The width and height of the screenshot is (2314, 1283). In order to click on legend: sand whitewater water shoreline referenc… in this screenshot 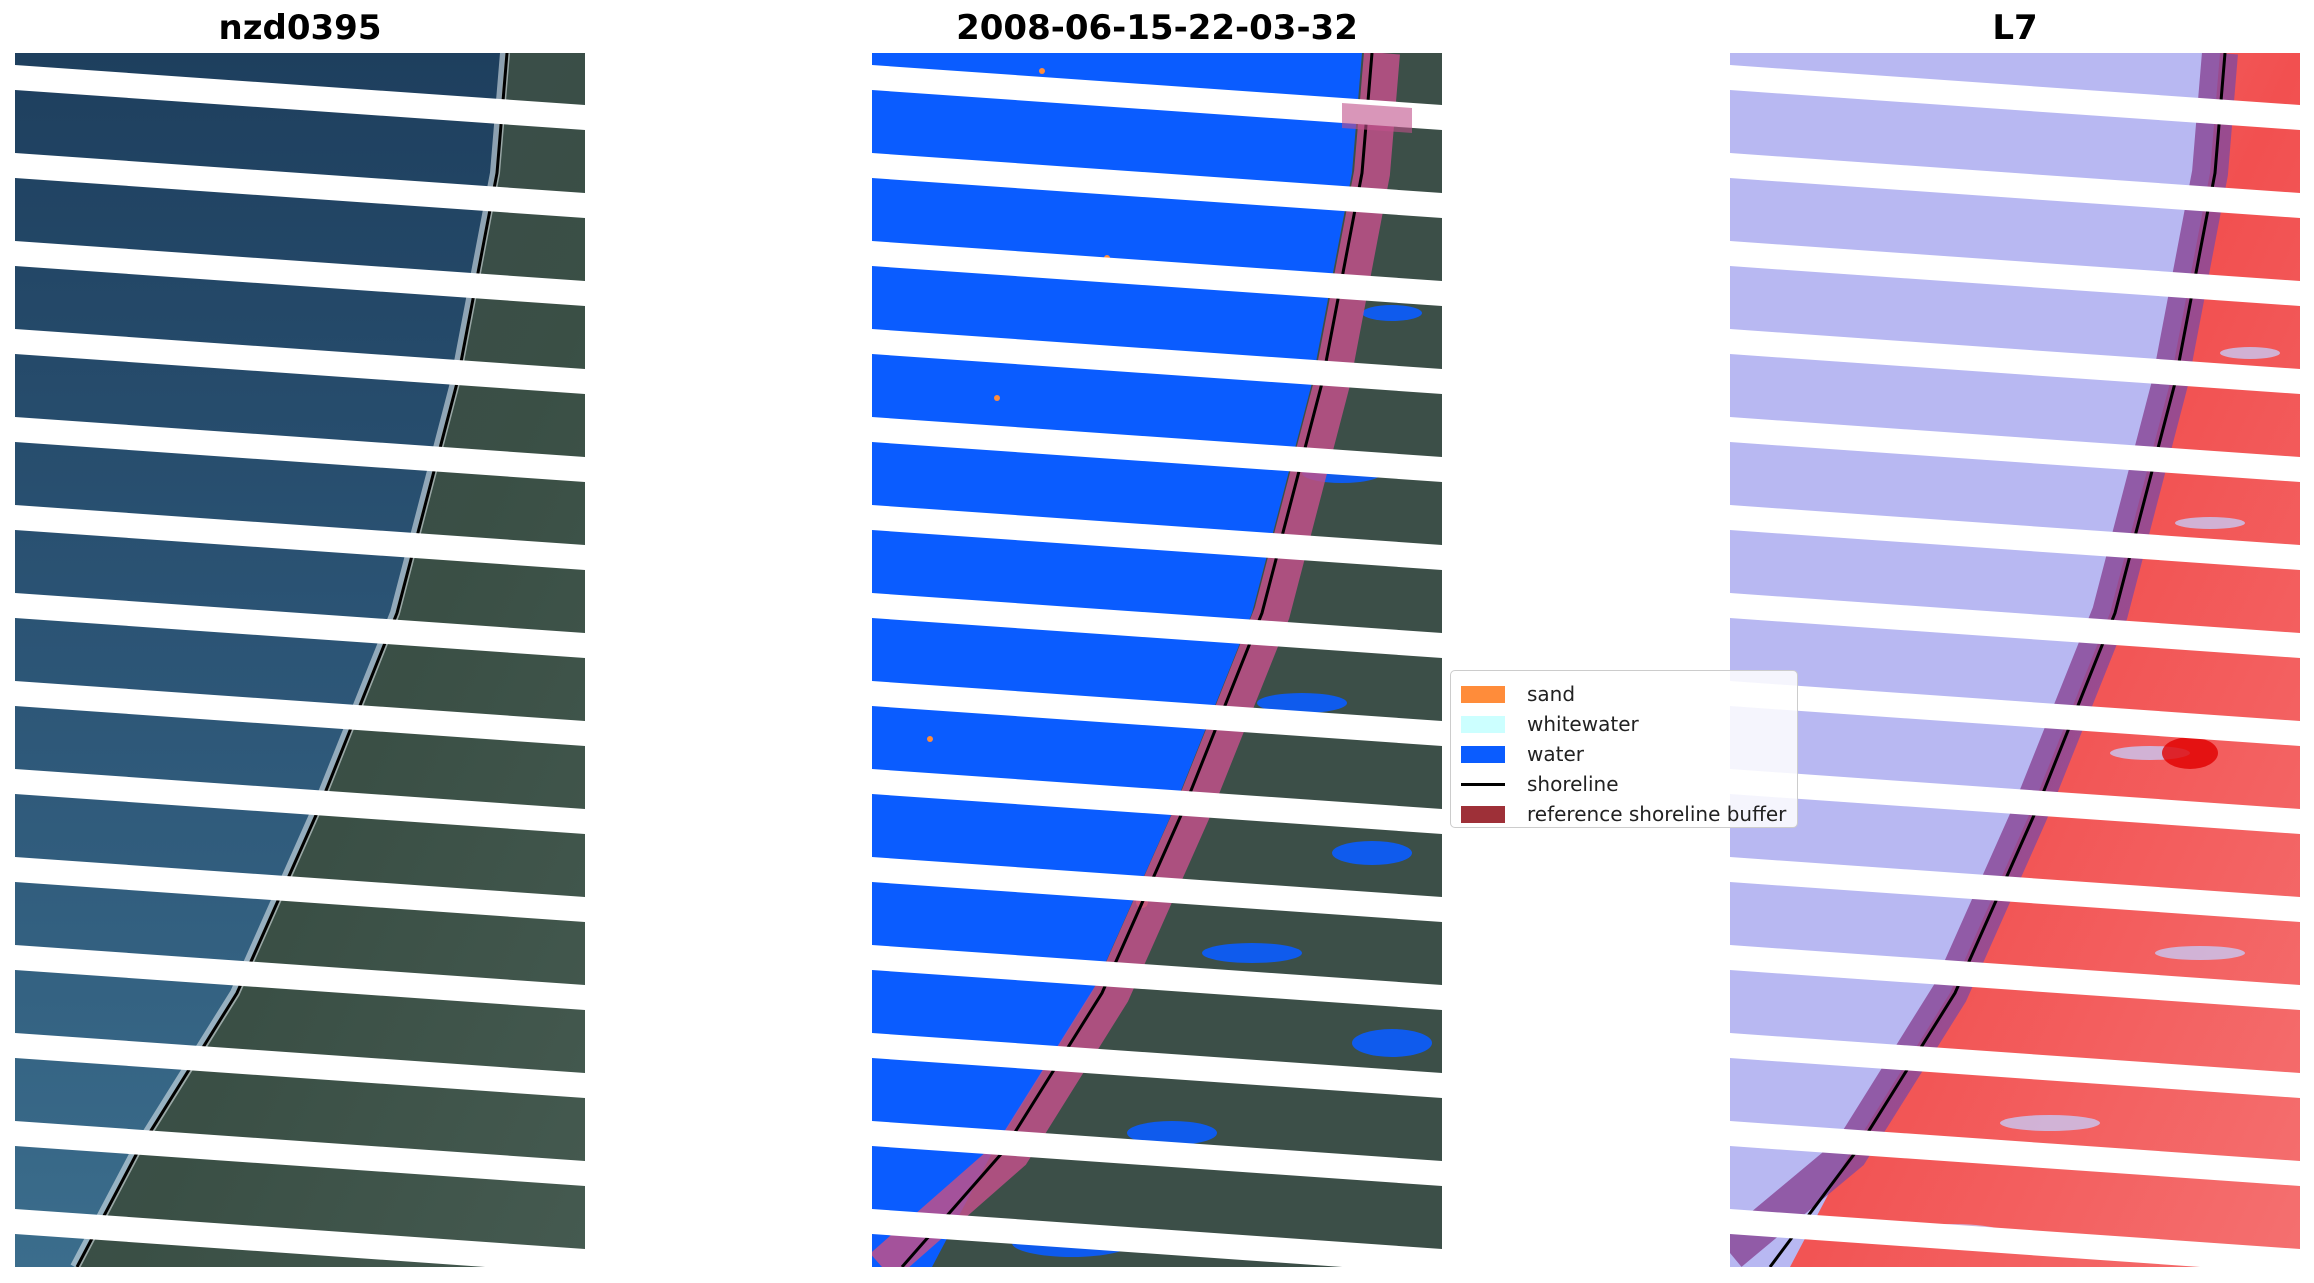, I will do `click(1624, 749)`.